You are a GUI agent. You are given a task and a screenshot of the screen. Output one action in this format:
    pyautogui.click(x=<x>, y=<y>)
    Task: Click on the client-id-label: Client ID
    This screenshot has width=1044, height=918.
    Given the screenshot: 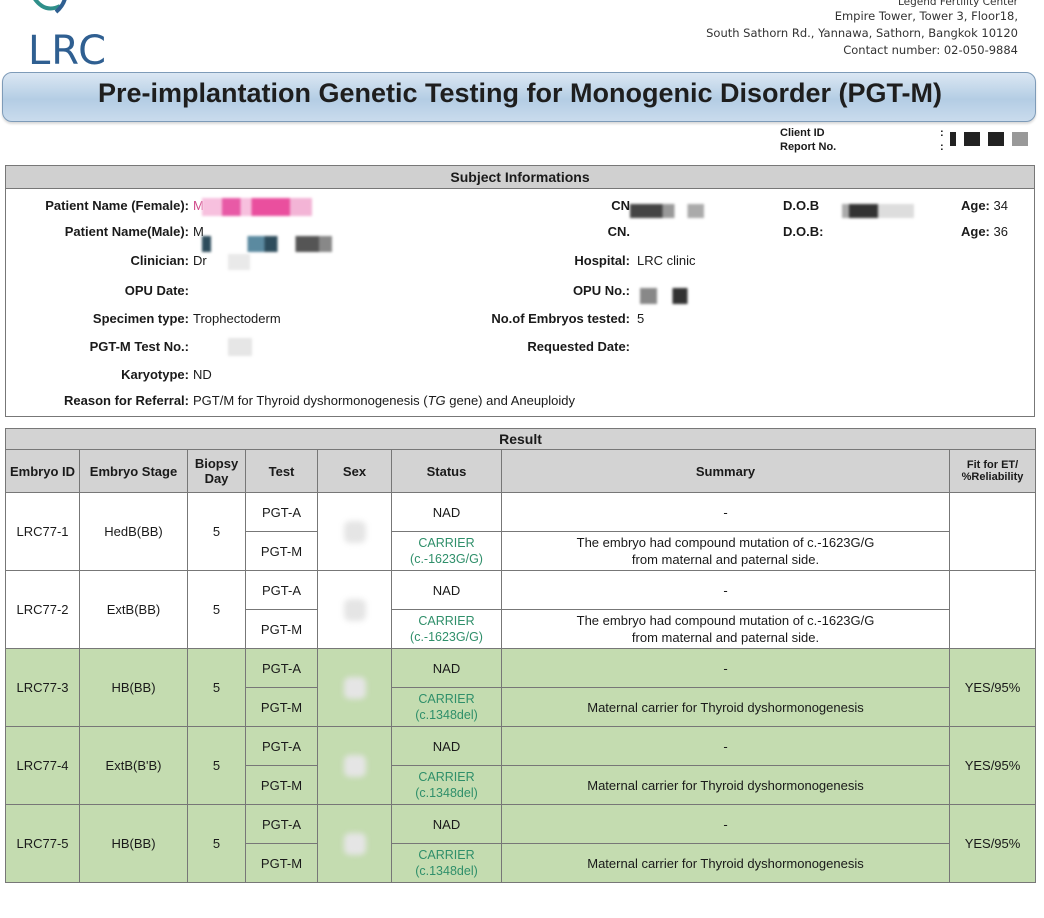 What is the action you would take?
    pyautogui.click(x=802, y=133)
    